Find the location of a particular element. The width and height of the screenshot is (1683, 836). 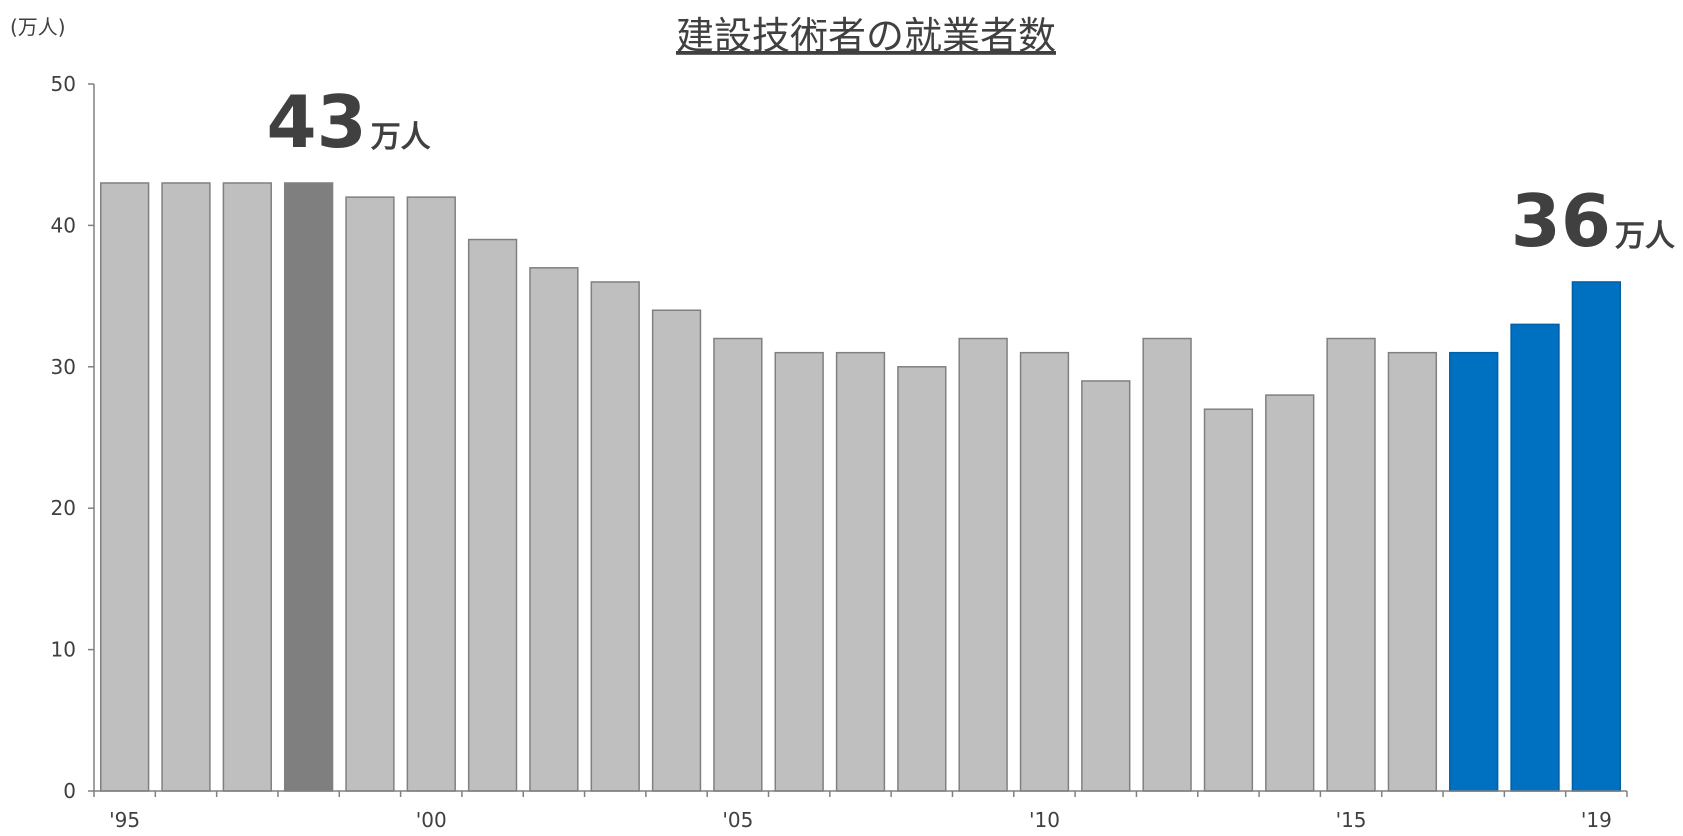

bar-2010 is located at coordinates (1044, 571).